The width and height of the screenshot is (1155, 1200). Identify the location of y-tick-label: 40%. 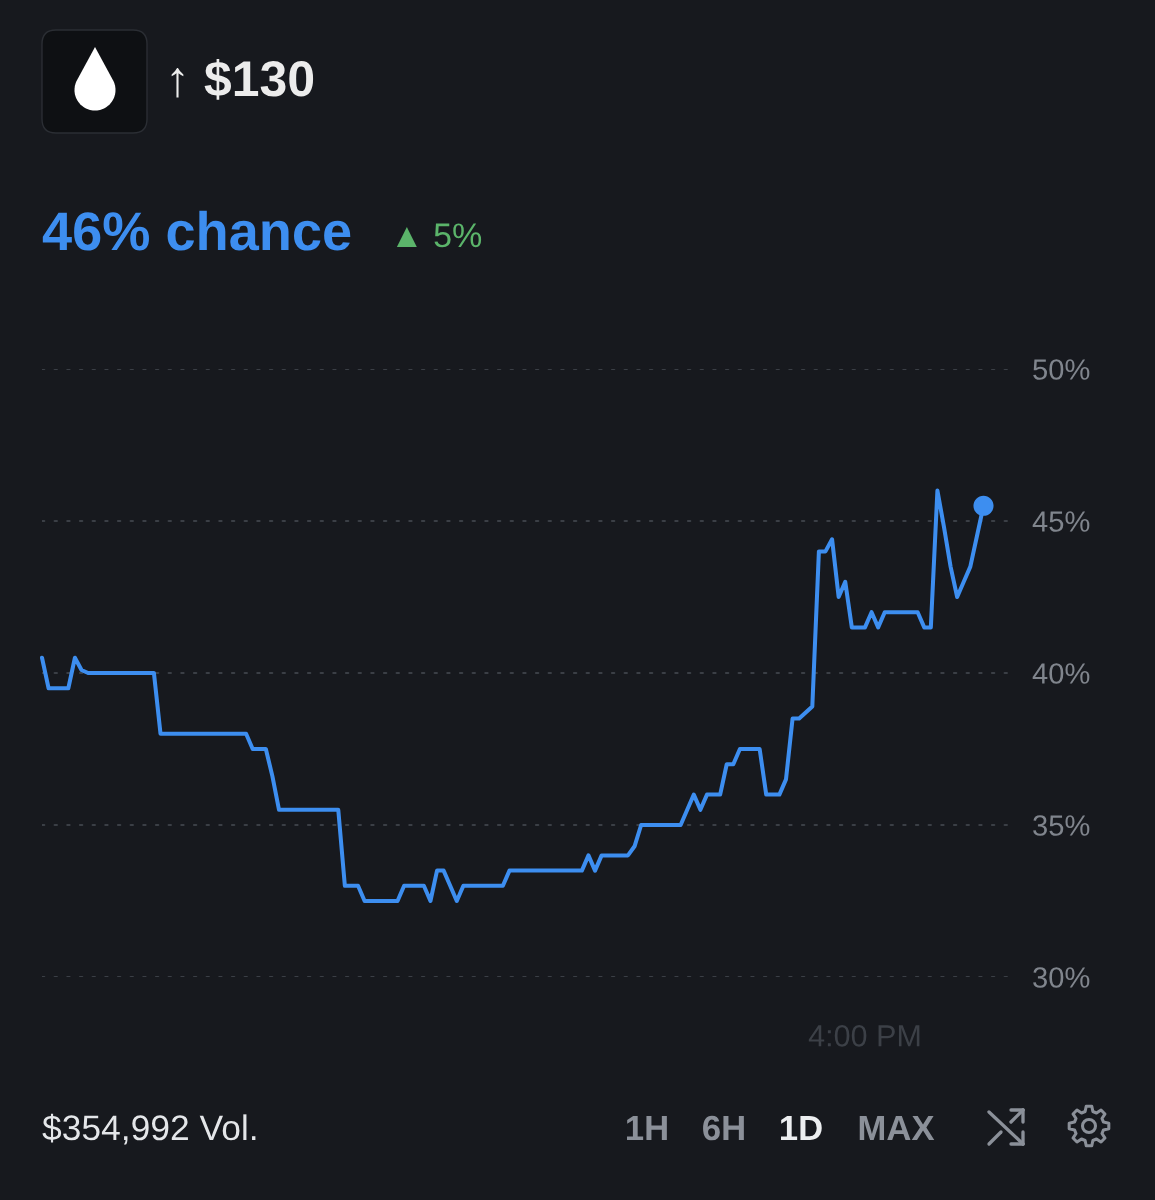
(1061, 673).